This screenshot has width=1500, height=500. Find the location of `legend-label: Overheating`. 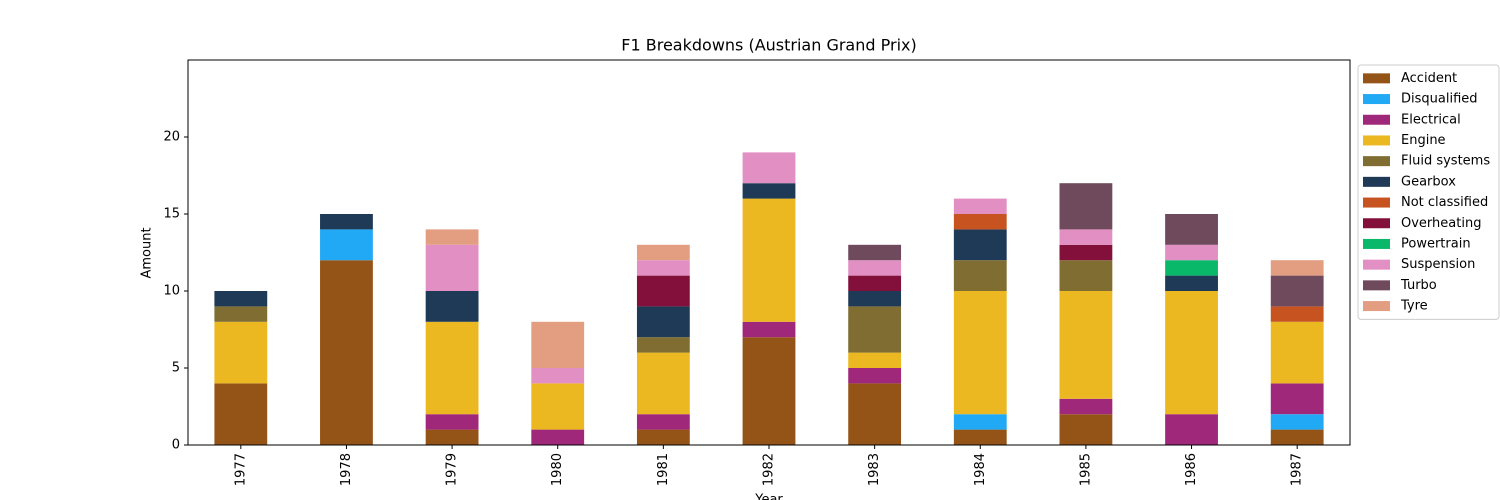

legend-label: Overheating is located at coordinates (1441, 223).